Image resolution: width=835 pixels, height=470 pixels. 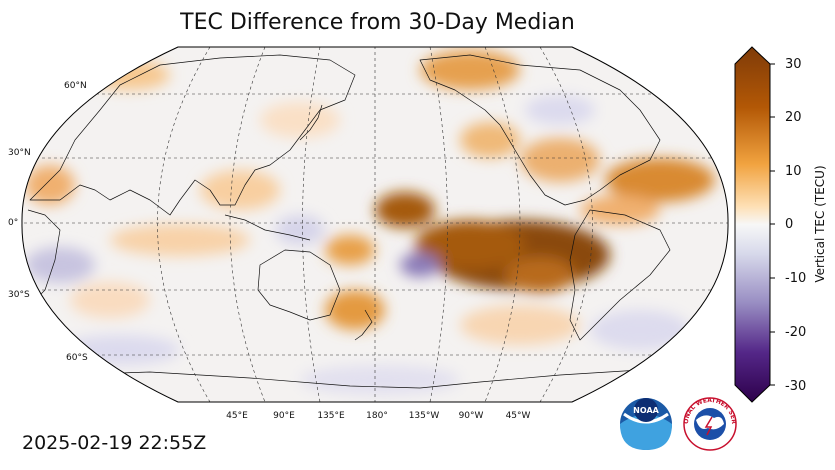 I want to click on indonesia-coast, so click(x=267, y=227).